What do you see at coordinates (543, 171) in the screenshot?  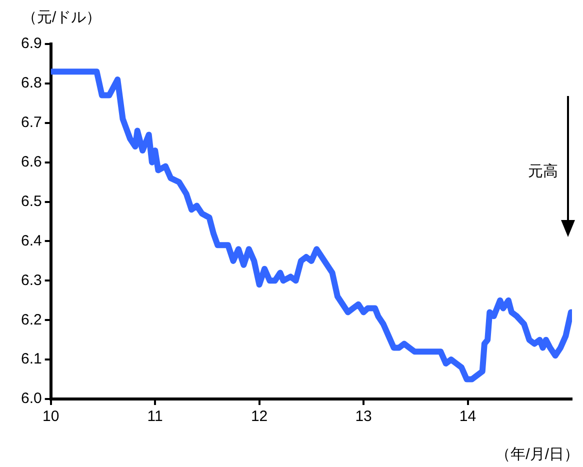 I see `annotation: 元高` at bounding box center [543, 171].